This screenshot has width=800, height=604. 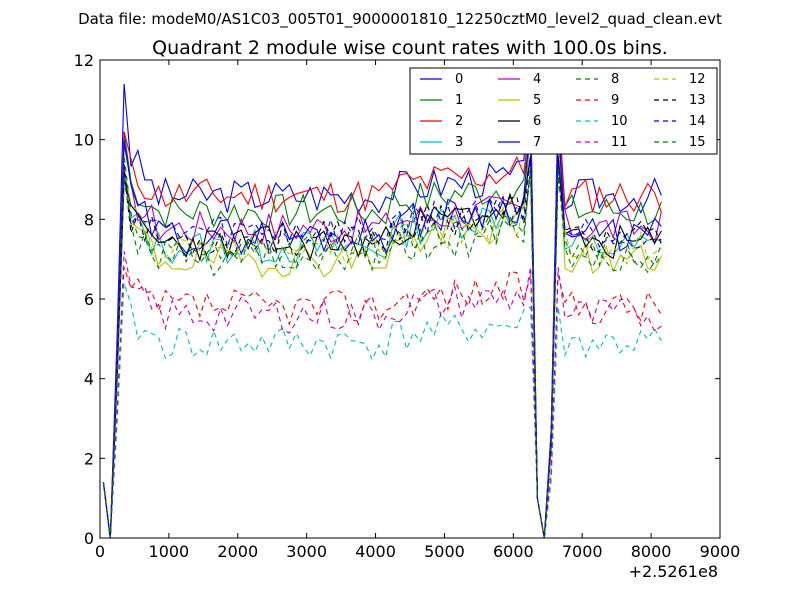 What do you see at coordinates (444, 551) in the screenshot?
I see `x-tick-label: 5000` at bounding box center [444, 551].